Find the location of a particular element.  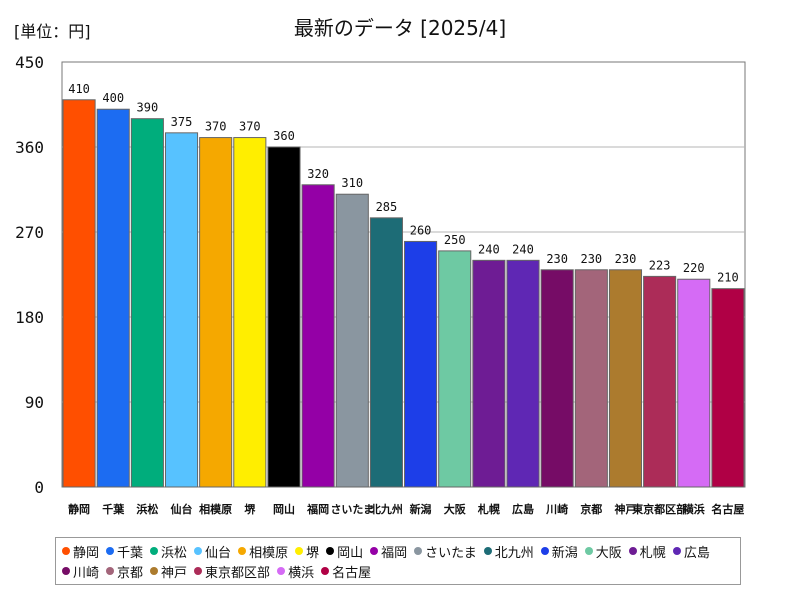

x-tick-label: 京都 is located at coordinates (591, 509).